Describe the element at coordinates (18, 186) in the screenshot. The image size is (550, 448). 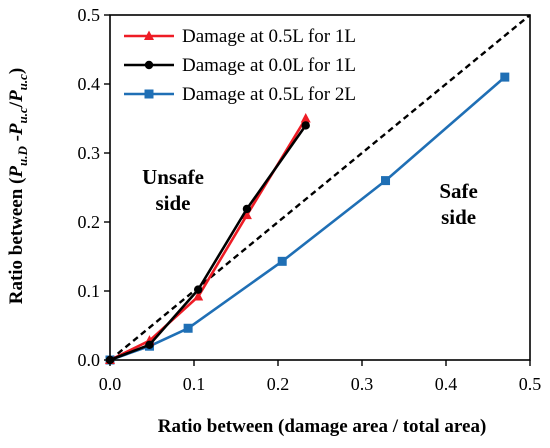
I see `y-axis-title: Ratio between (Pu.D -Pu.c/Pu.c)` at that location.